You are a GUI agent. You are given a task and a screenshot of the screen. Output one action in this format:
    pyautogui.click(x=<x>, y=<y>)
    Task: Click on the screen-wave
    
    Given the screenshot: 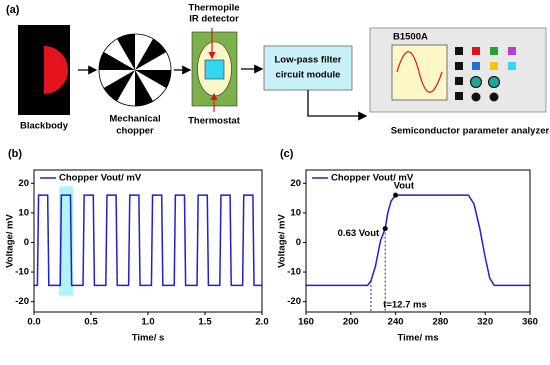 What is the action you would take?
    pyautogui.click(x=419, y=72)
    